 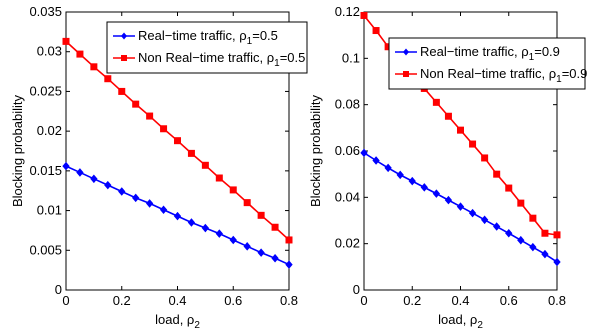 I want to click on legend-box, so click(x=207, y=47).